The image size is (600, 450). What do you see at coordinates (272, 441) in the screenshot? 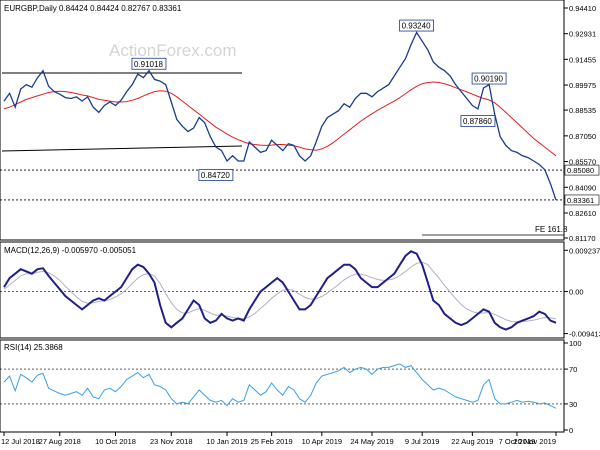
I see `x-tick-label: 25 Feb 2019` at bounding box center [272, 441].